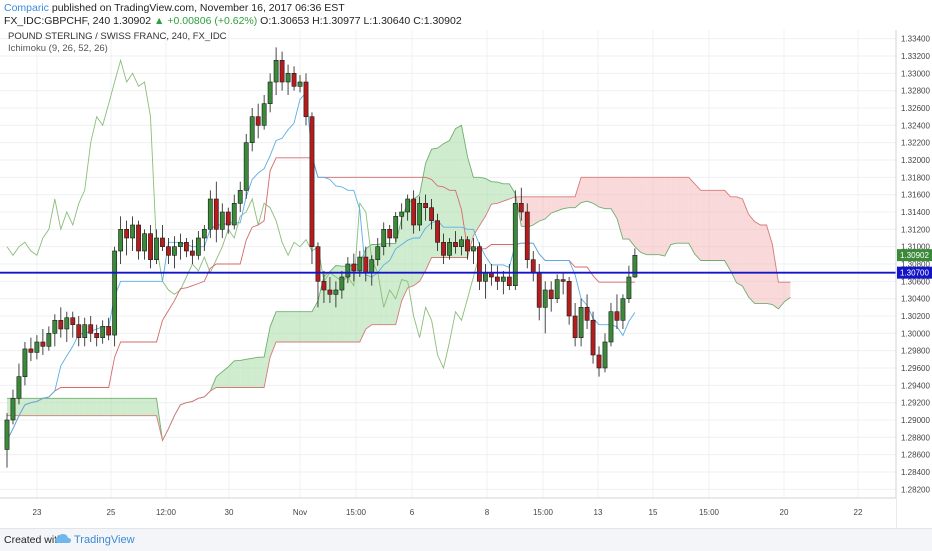  I want to click on y-tick-label: 1.31400, so click(915, 212).